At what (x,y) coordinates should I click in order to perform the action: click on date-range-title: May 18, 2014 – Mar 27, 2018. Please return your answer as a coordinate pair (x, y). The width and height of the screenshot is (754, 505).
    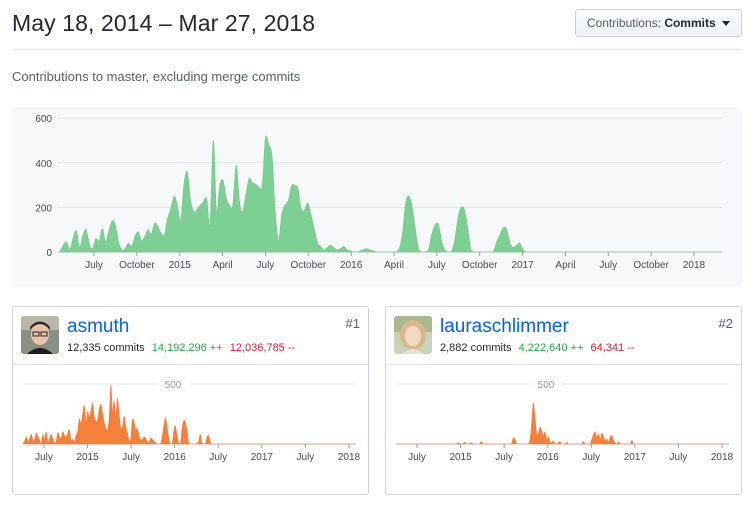
    Looking at the image, I should click on (164, 23).